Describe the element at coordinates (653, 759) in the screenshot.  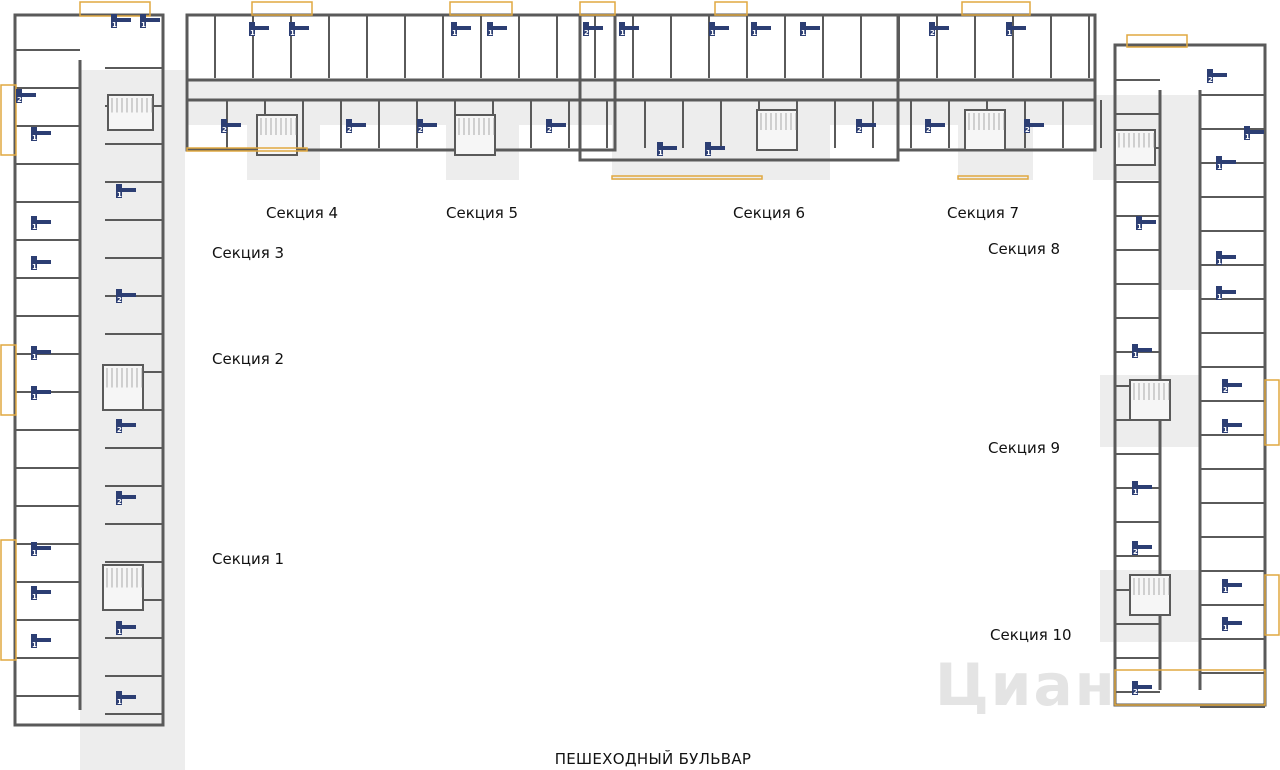
I see `street-label: ПЕШЕХОДНЫЙ БУЛЬВАР` at that location.